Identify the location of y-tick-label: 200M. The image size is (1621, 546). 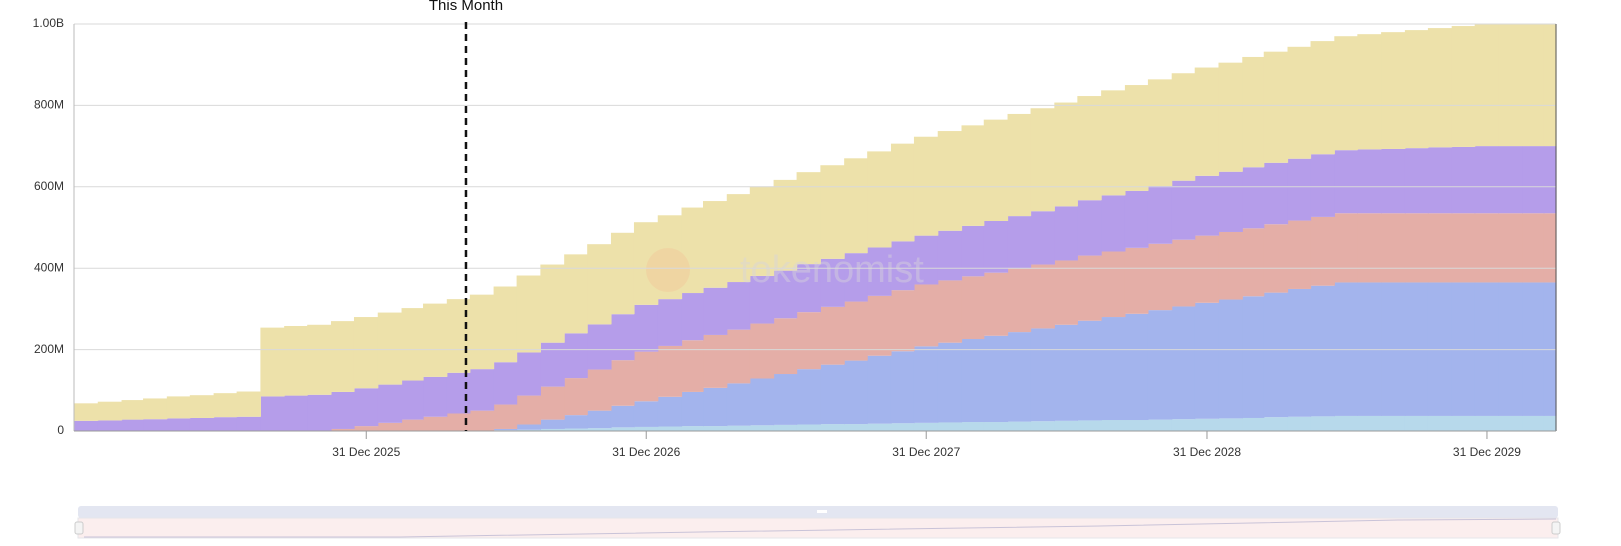
(49, 349).